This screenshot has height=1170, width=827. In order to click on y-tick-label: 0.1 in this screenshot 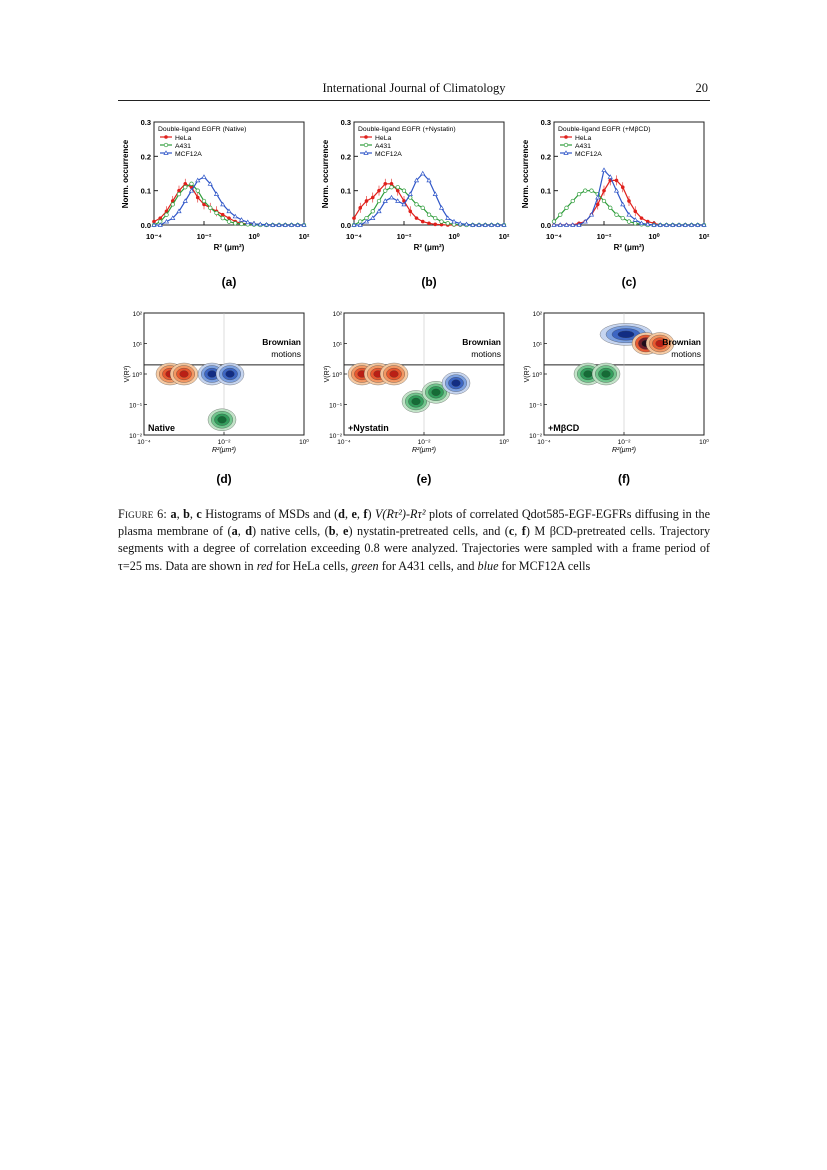, I will do `click(346, 191)`.